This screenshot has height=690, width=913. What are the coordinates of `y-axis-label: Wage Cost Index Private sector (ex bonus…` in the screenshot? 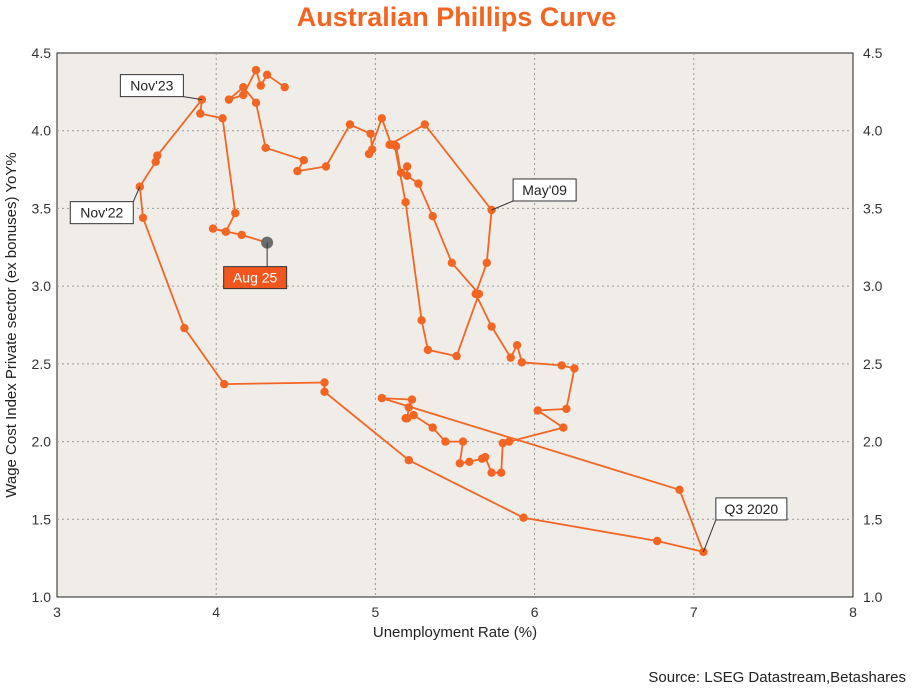 It's located at (11, 324).